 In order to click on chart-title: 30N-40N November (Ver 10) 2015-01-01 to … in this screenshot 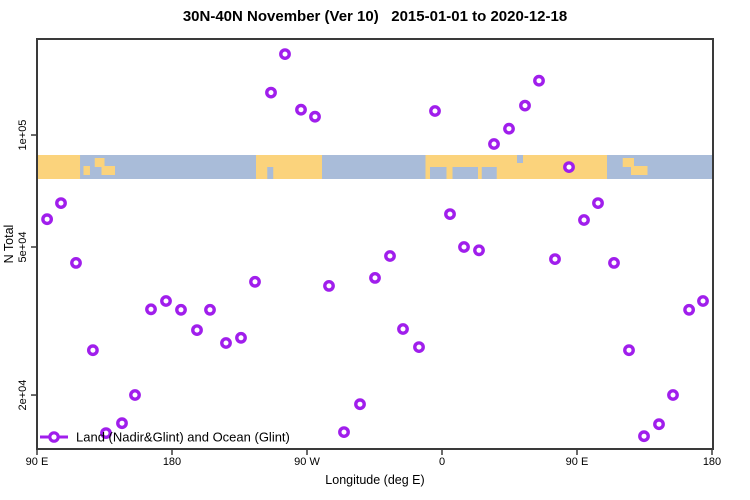, I will do `click(375, 16)`.